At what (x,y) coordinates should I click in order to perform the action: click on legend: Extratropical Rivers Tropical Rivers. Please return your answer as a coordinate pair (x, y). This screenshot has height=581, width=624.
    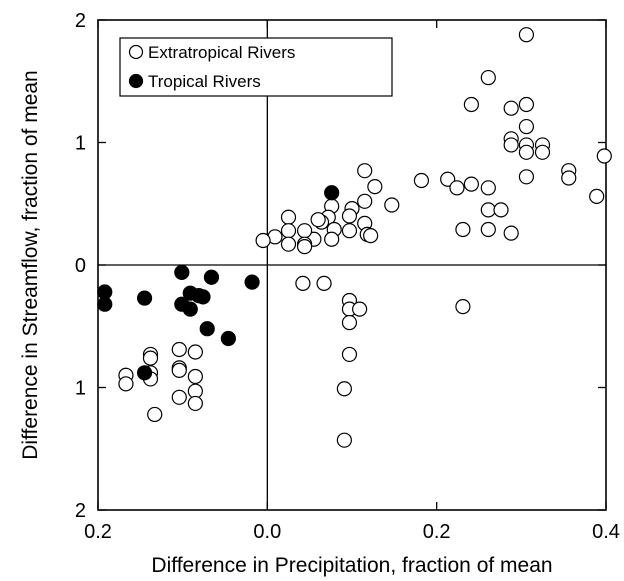
    Looking at the image, I should click on (256, 67).